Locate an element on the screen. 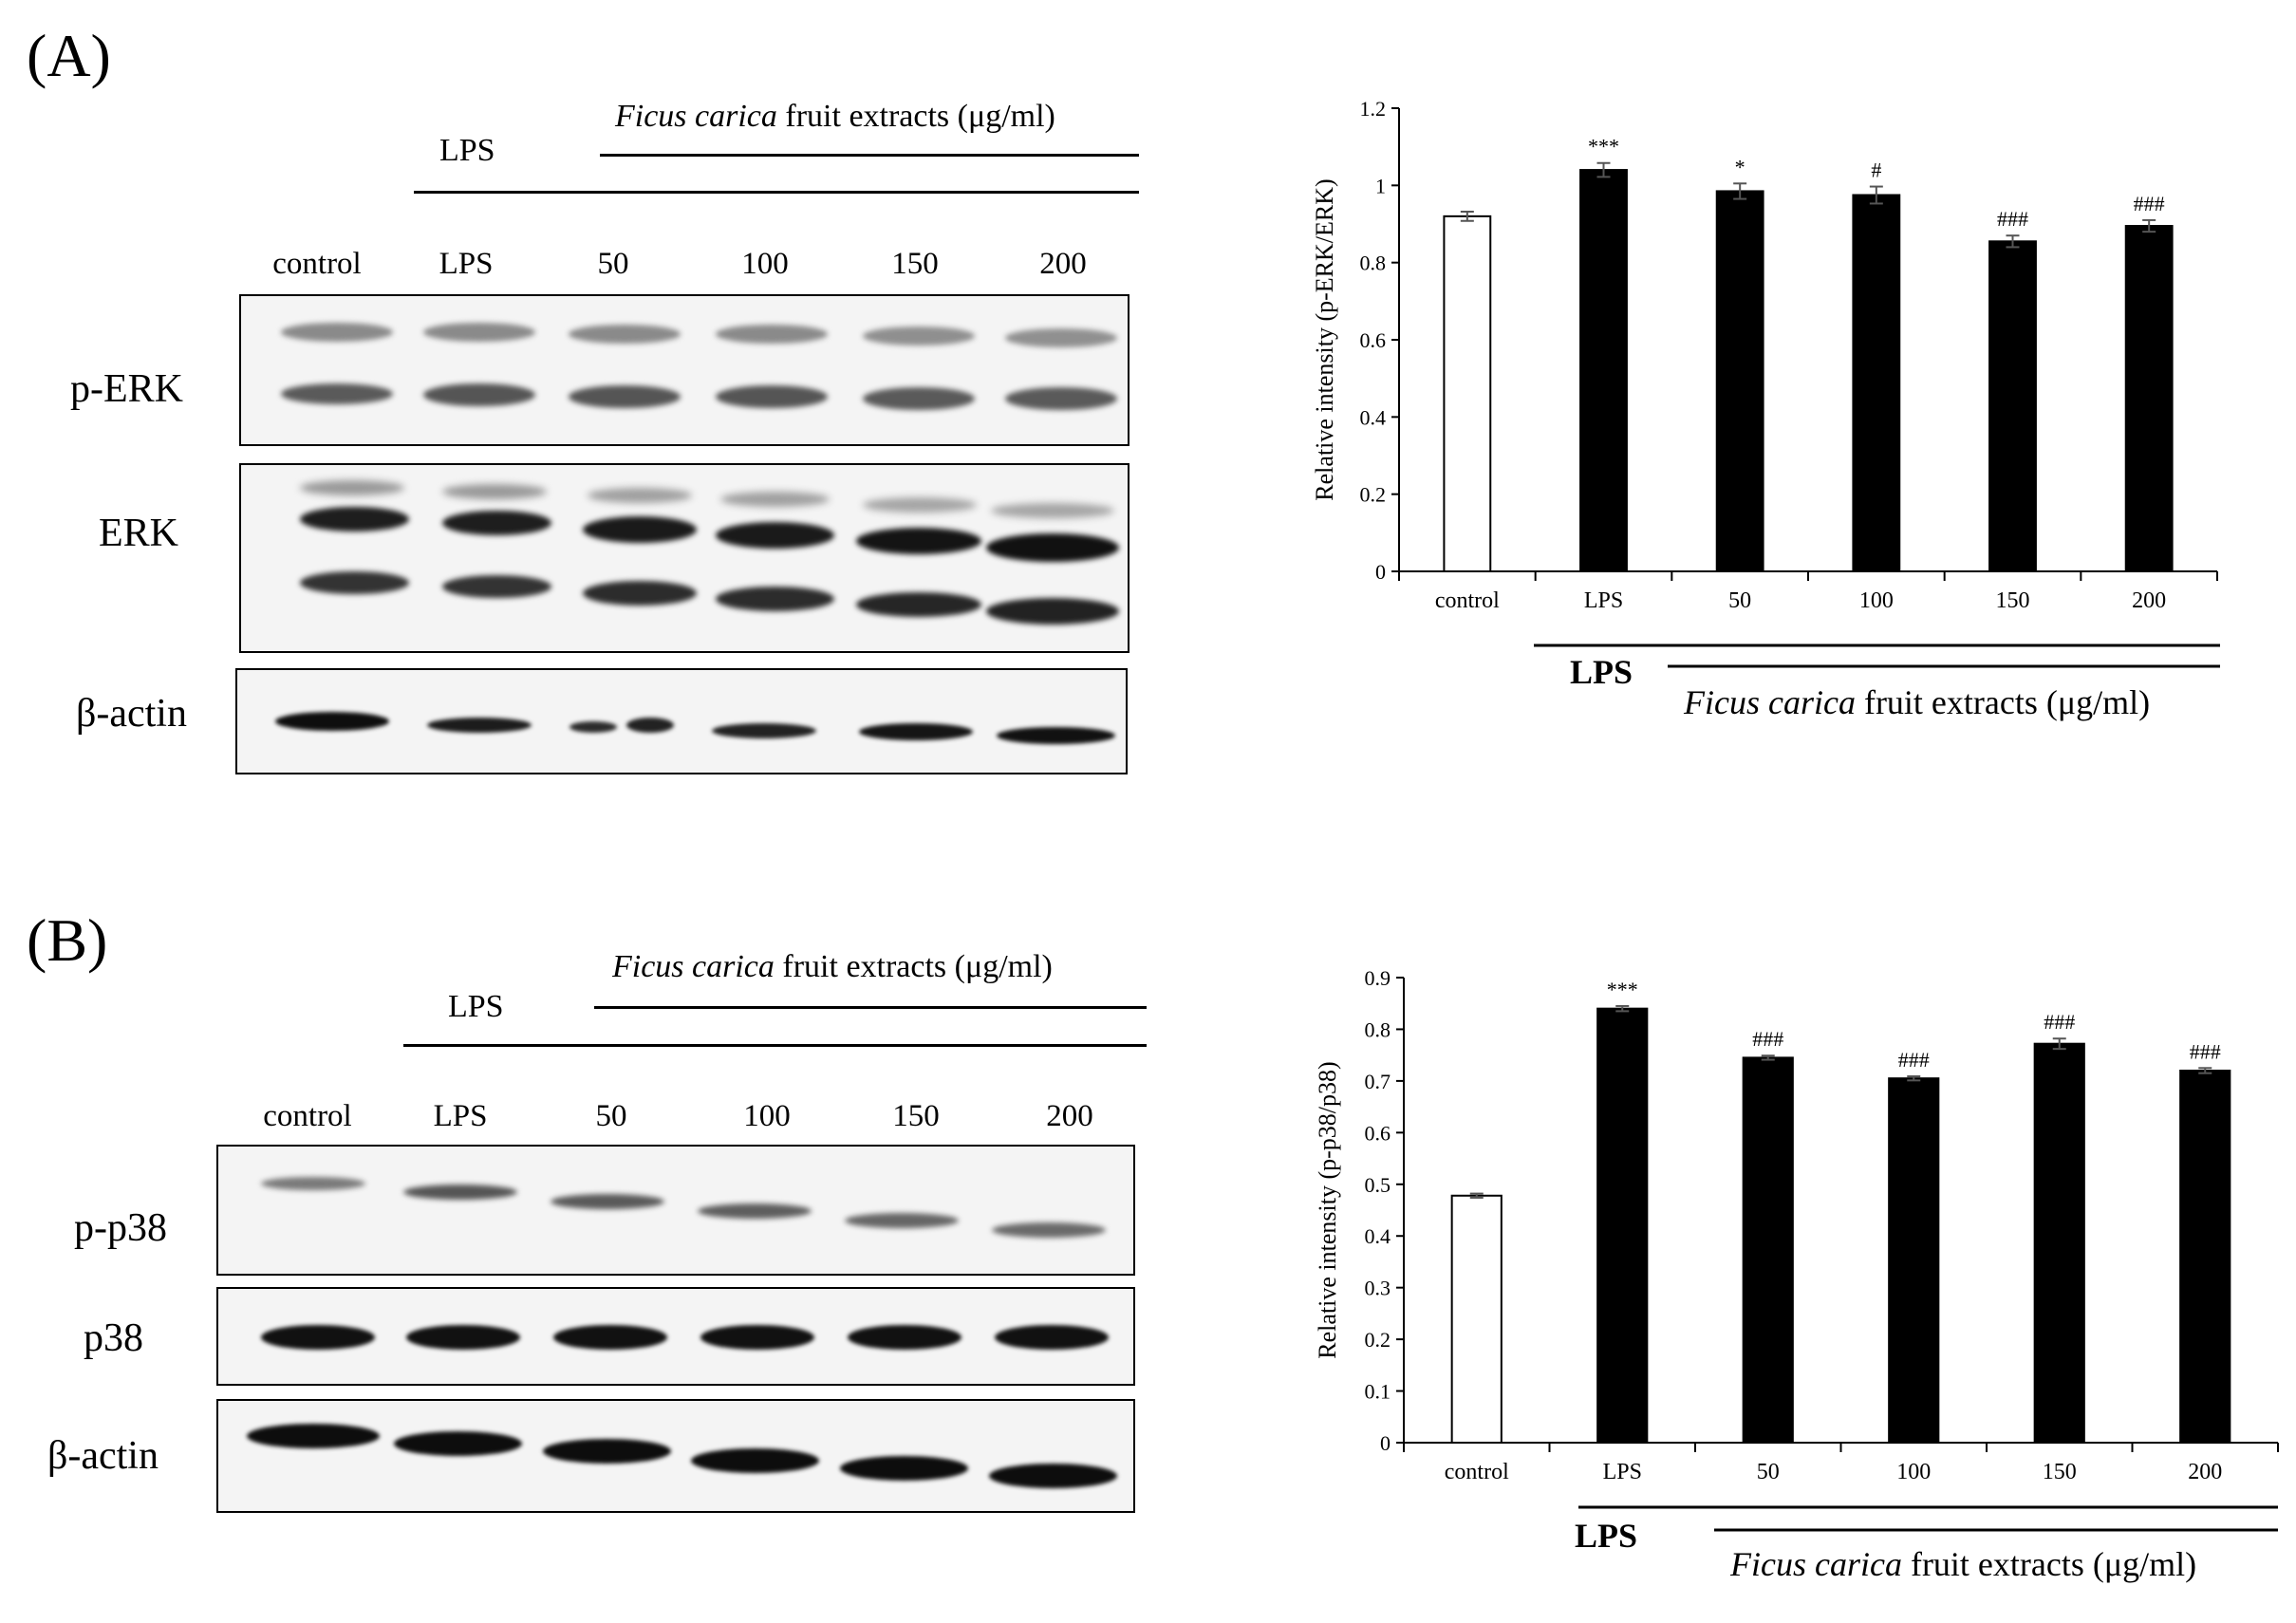  panel-a-extract-header: Ficus carica fruit extracts (μg/ml) is located at coordinates (835, 117).